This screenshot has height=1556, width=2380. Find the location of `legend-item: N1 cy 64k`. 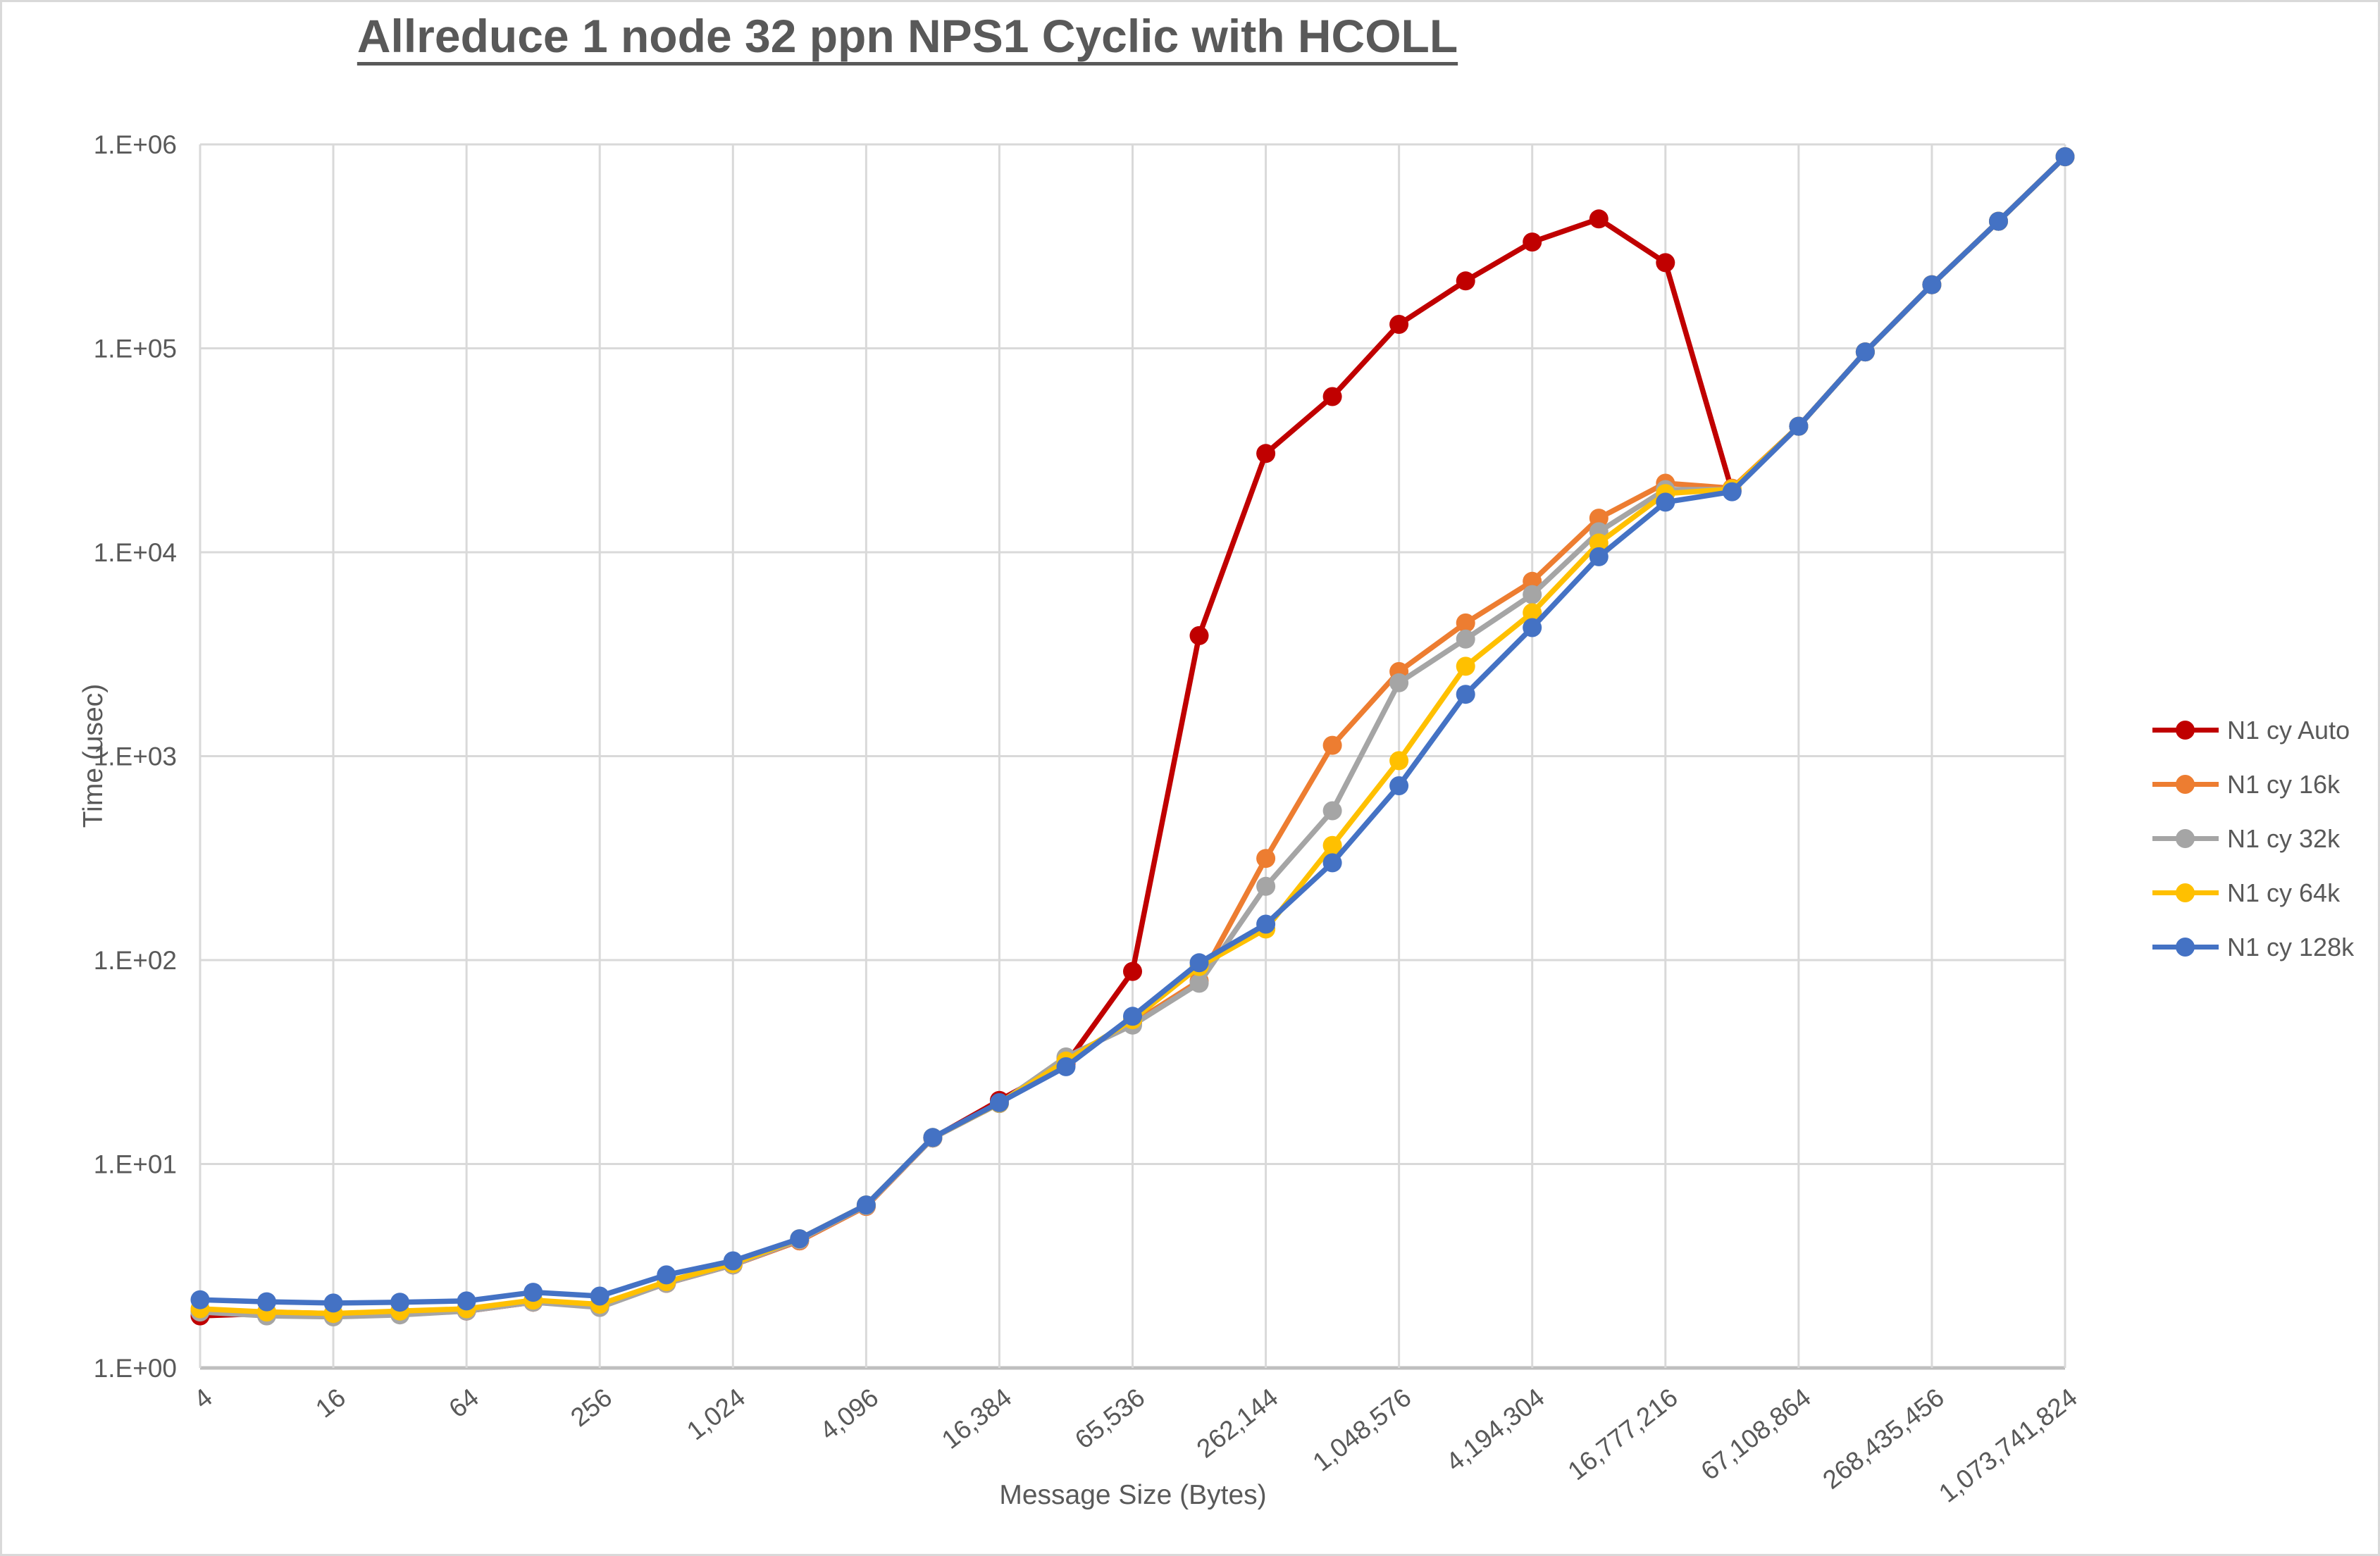

legend-item: N1 cy 64k is located at coordinates (2253, 893).